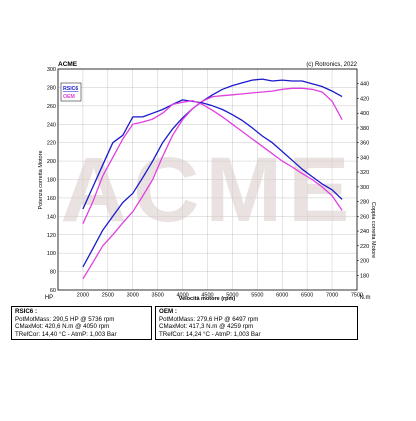 Image resolution: width=416 pixels, height=421 pixels. What do you see at coordinates (51, 144) in the screenshot?
I see `y-left-tick-label: 220` at bounding box center [51, 144].